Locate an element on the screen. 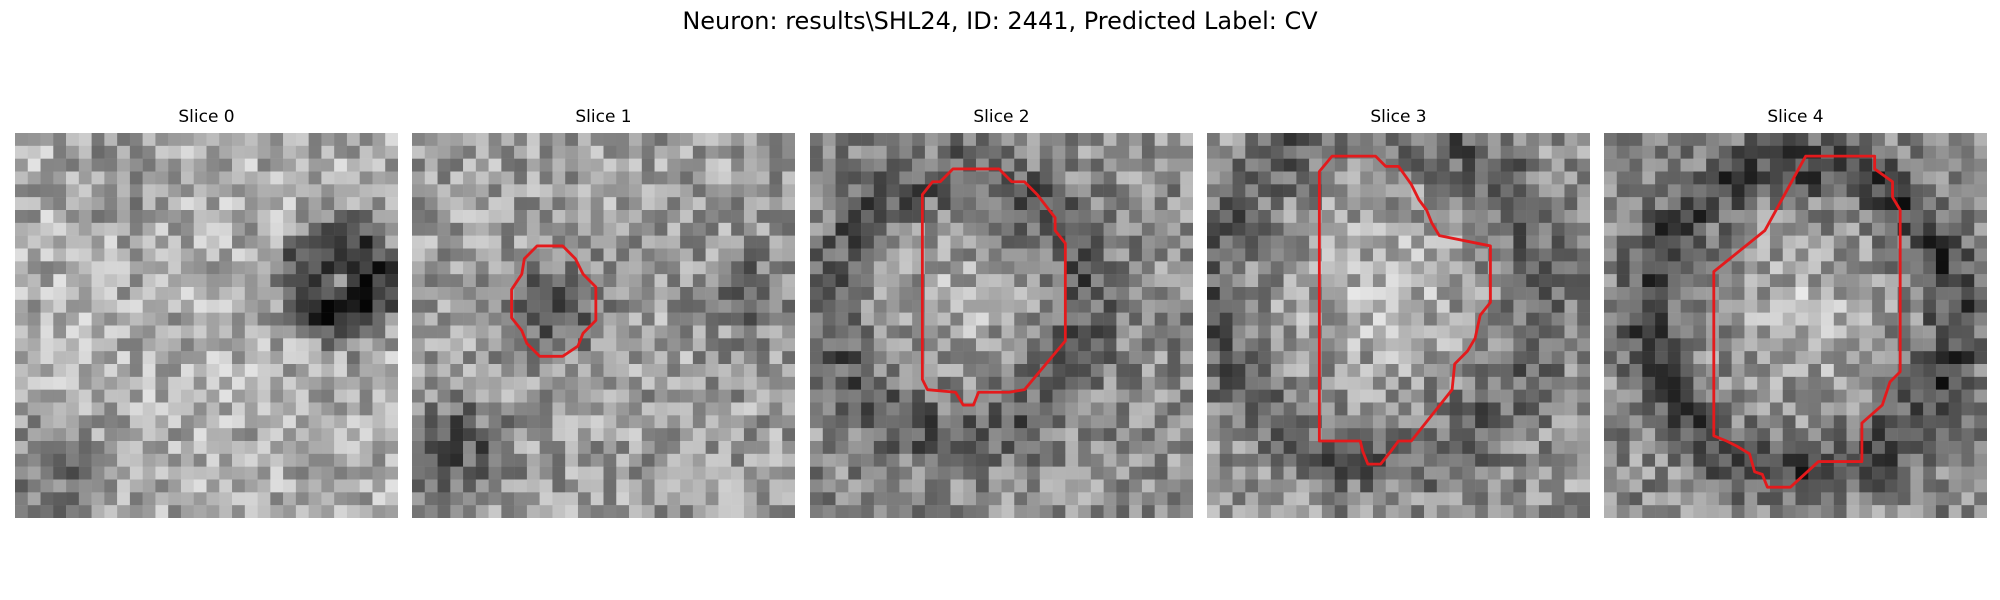  slice-panel-4: Slice 4 is located at coordinates (1795, 312).